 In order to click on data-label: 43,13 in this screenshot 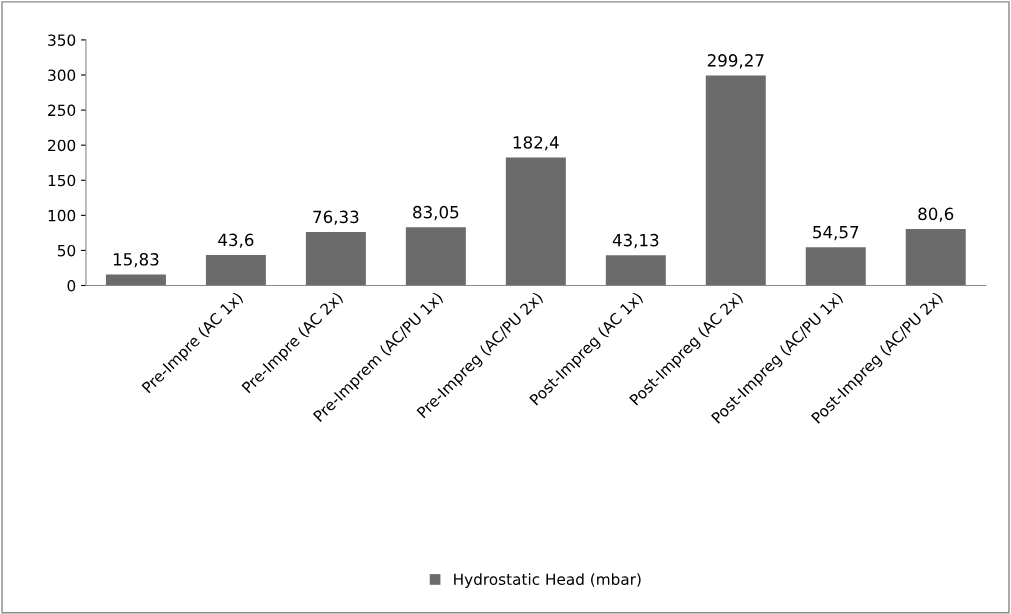, I will do `click(635, 241)`.